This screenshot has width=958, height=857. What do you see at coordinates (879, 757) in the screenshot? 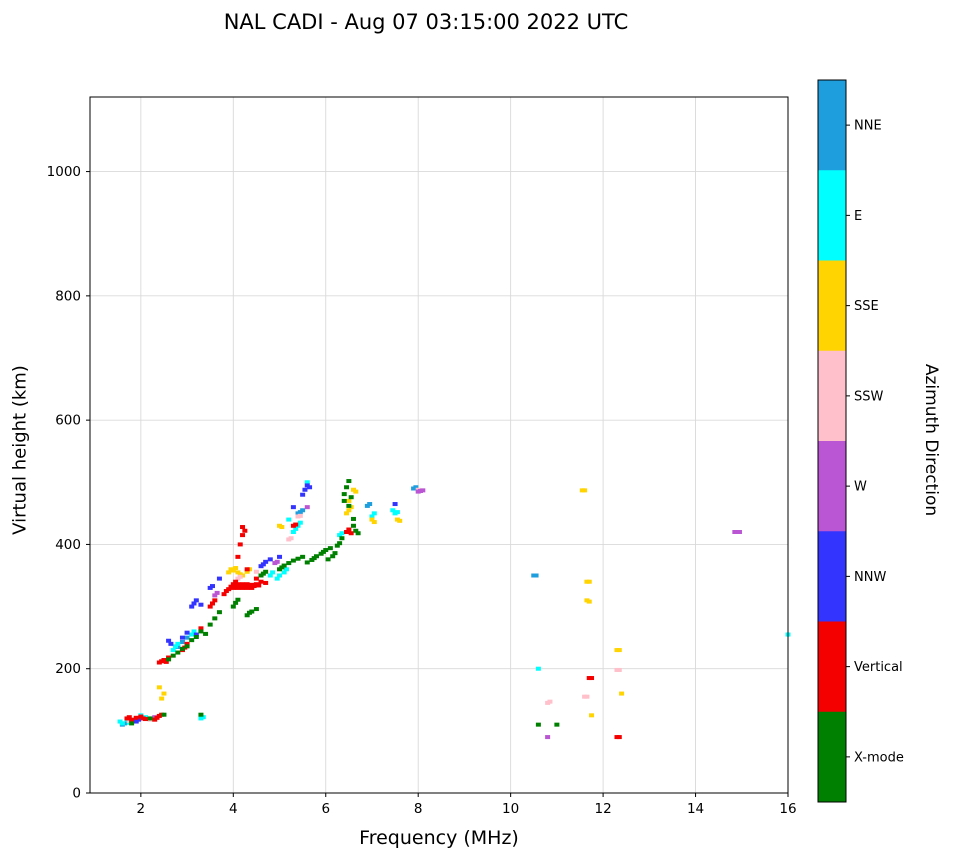
I see `colorbar-label: X-mode` at bounding box center [879, 757].